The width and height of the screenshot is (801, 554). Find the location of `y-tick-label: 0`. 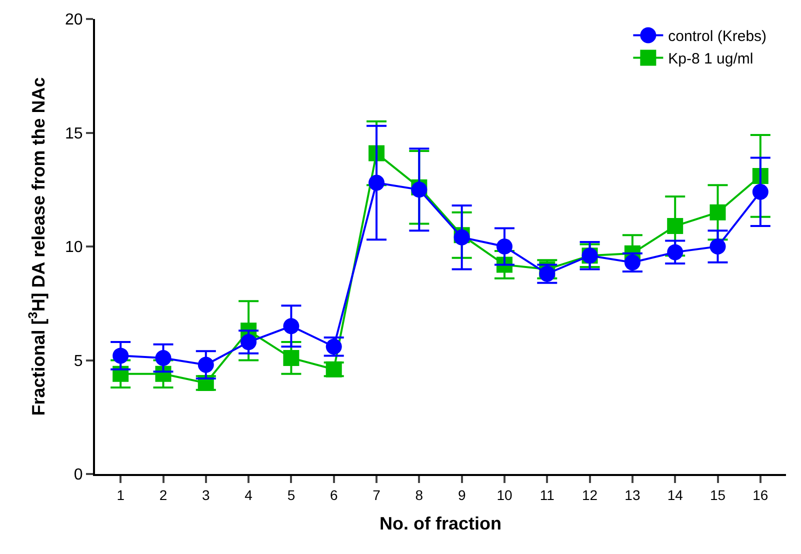

y-tick-label: 0 is located at coordinates (78, 475).